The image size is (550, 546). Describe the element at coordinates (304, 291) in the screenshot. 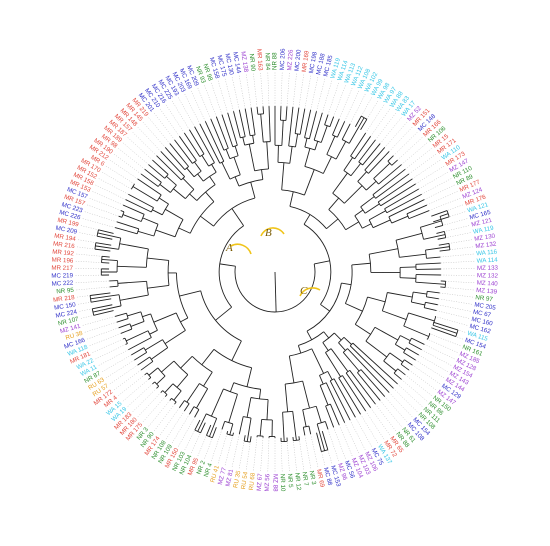

I see `clade-label-c: C` at that location.